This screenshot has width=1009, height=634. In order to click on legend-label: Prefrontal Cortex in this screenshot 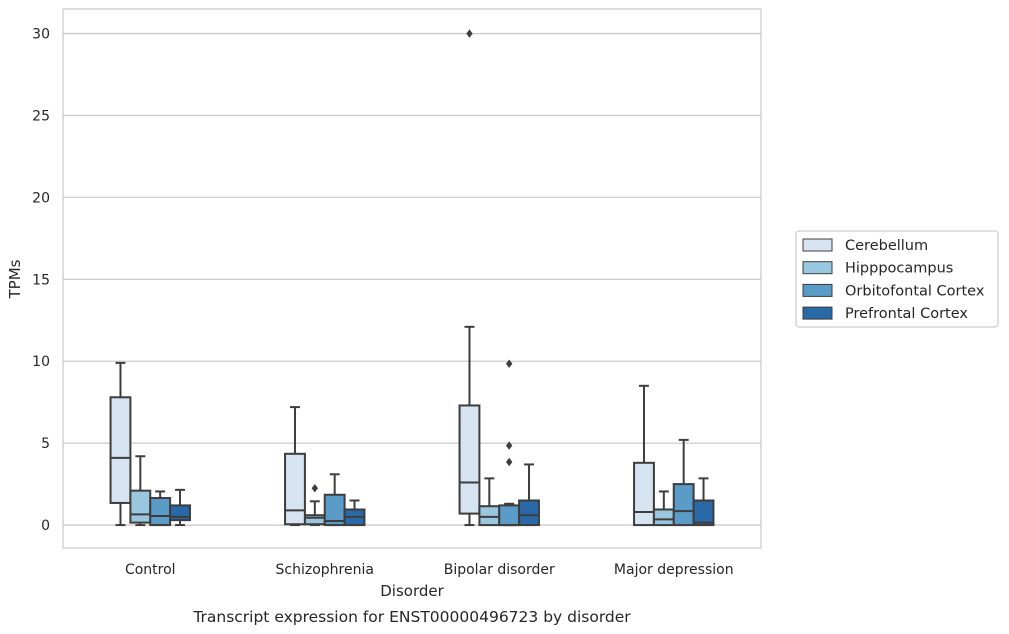, I will do `click(906, 314)`.